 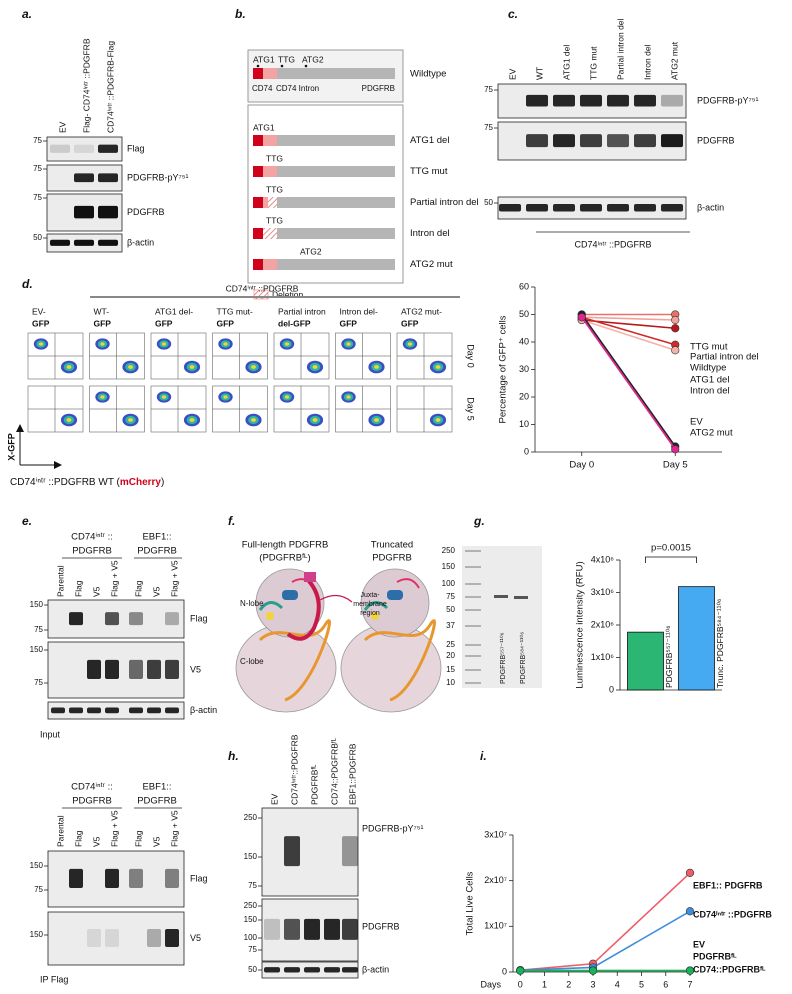 What do you see at coordinates (310, 852) in the screenshot?
I see `blot-strip` at bounding box center [310, 852].